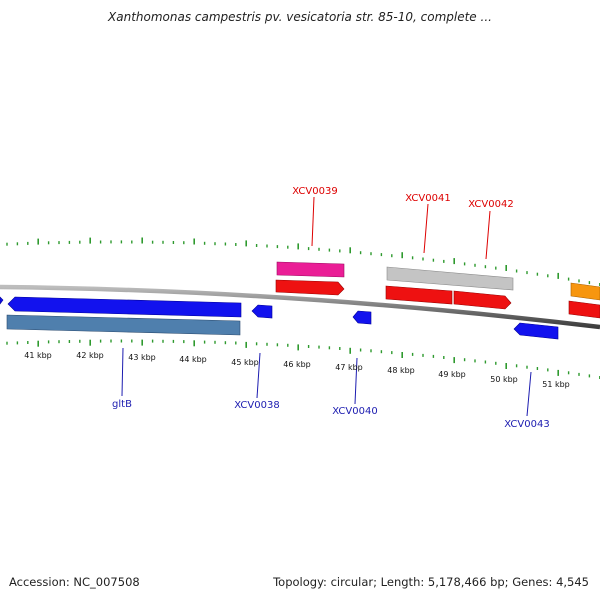 The height and width of the screenshot is (600, 600). I want to click on leader-xcv0041, so click(426, 228).